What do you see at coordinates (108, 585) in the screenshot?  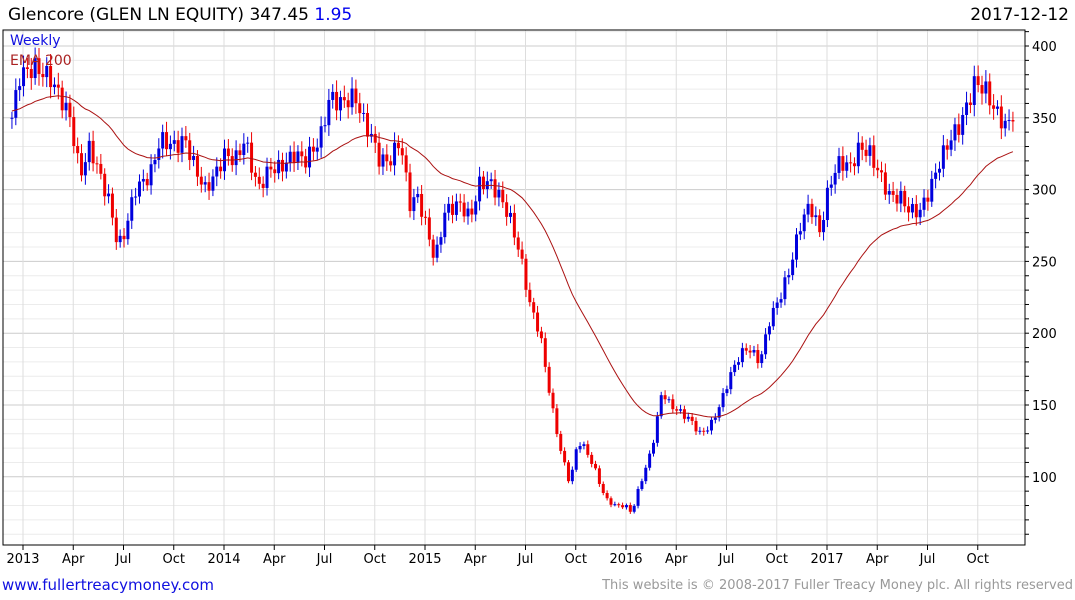 I see `website-link: www.fullertreacymoney.com` at bounding box center [108, 585].